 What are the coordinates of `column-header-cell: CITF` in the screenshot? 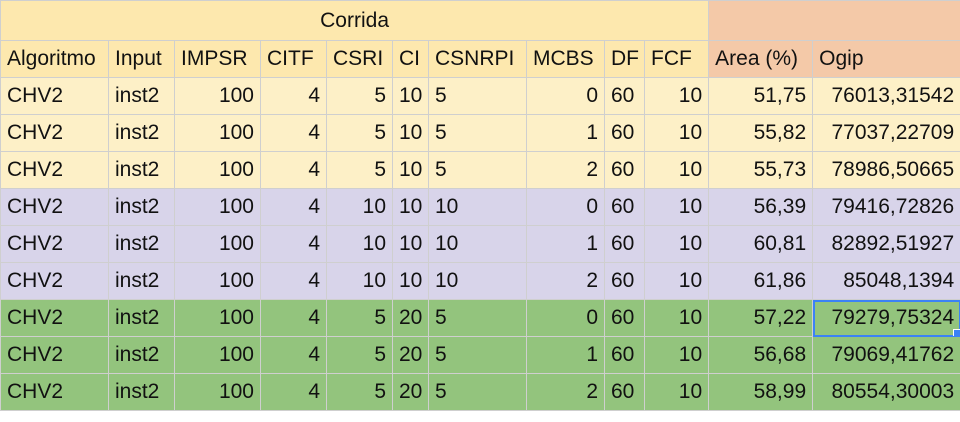 It's located at (293, 59).